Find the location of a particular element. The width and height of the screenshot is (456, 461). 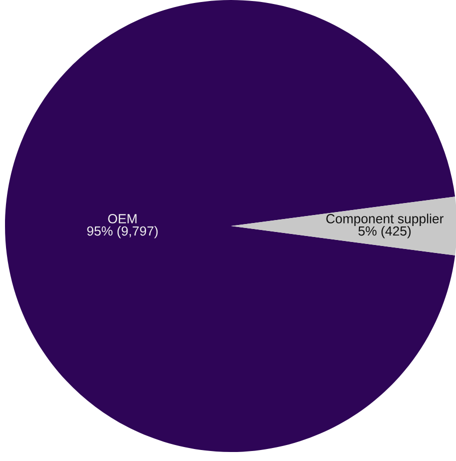

data-label: 5% (425) is located at coordinates (384, 232).